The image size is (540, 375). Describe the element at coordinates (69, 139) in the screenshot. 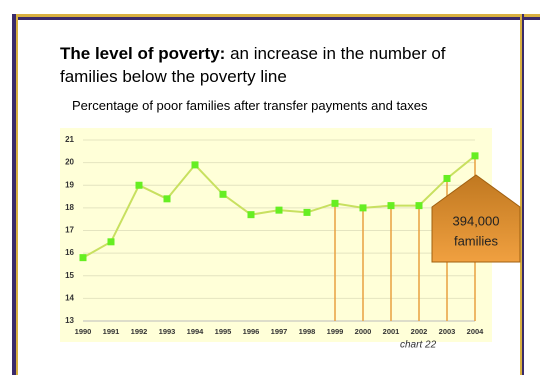

I see `y-tick-label: 21` at that location.